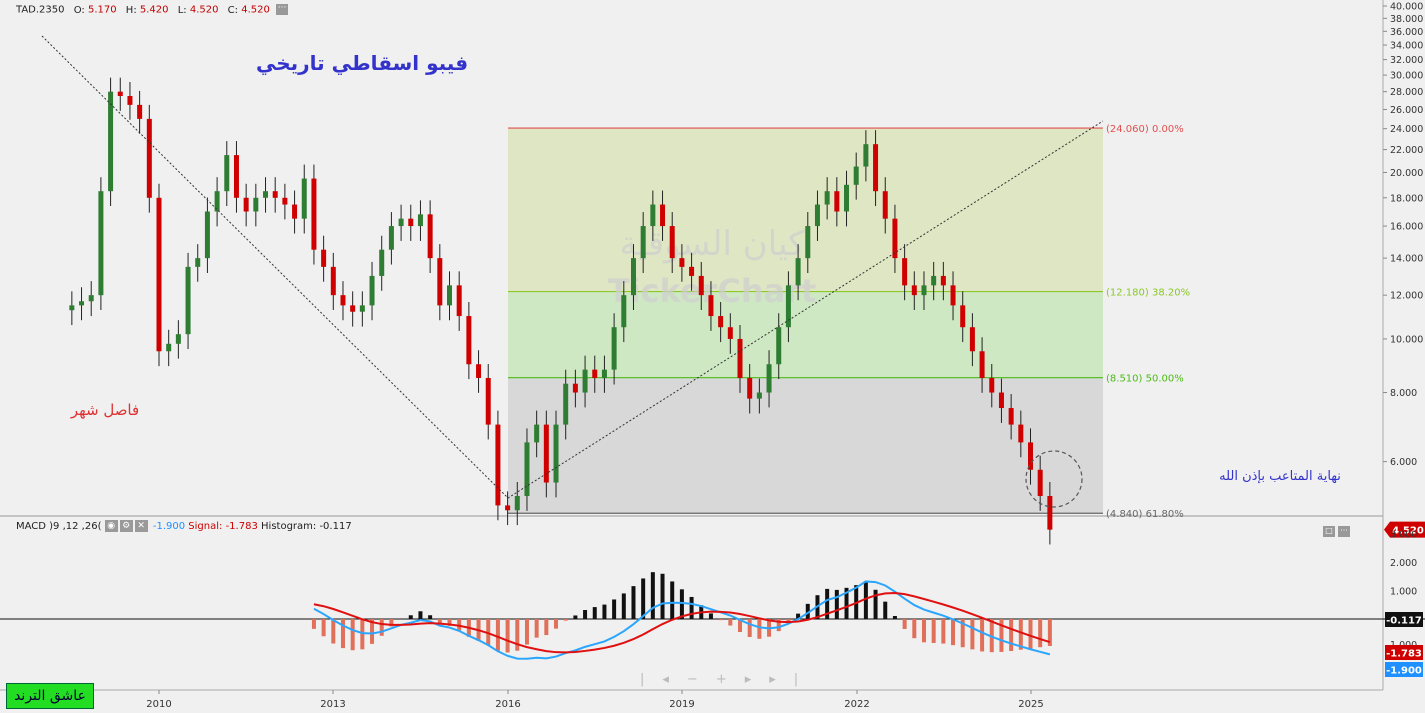  I want to click on y-tick-label-17: 6.000, so click(1403, 462).